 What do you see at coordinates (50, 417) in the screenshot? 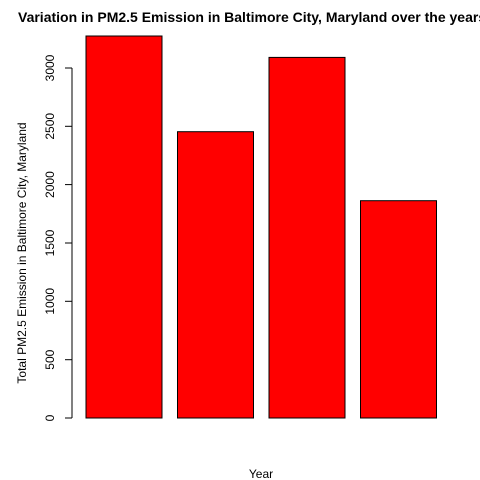
I see `y-tick-label: 0` at bounding box center [50, 417].